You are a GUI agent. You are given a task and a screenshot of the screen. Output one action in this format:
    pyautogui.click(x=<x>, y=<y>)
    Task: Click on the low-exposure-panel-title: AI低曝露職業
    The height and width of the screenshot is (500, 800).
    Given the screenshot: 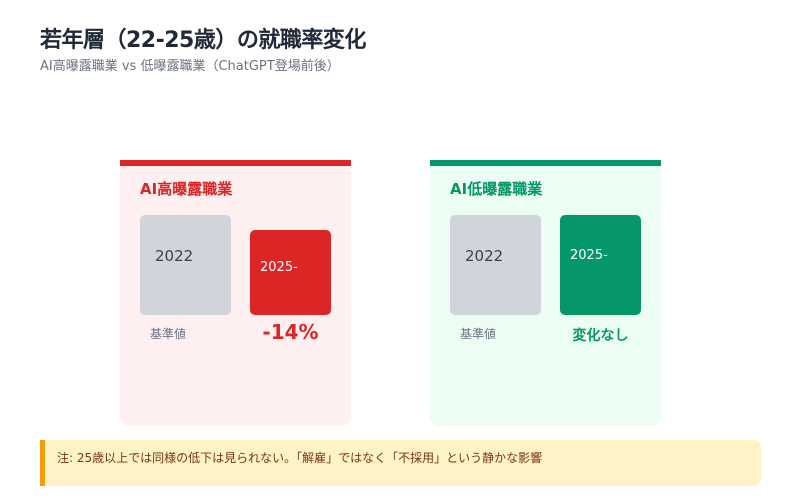 What is the action you would take?
    pyautogui.click(x=496, y=189)
    